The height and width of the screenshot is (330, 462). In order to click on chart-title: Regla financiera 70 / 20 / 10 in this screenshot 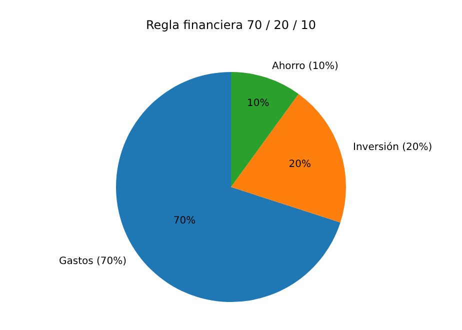, I will do `click(231, 25)`.